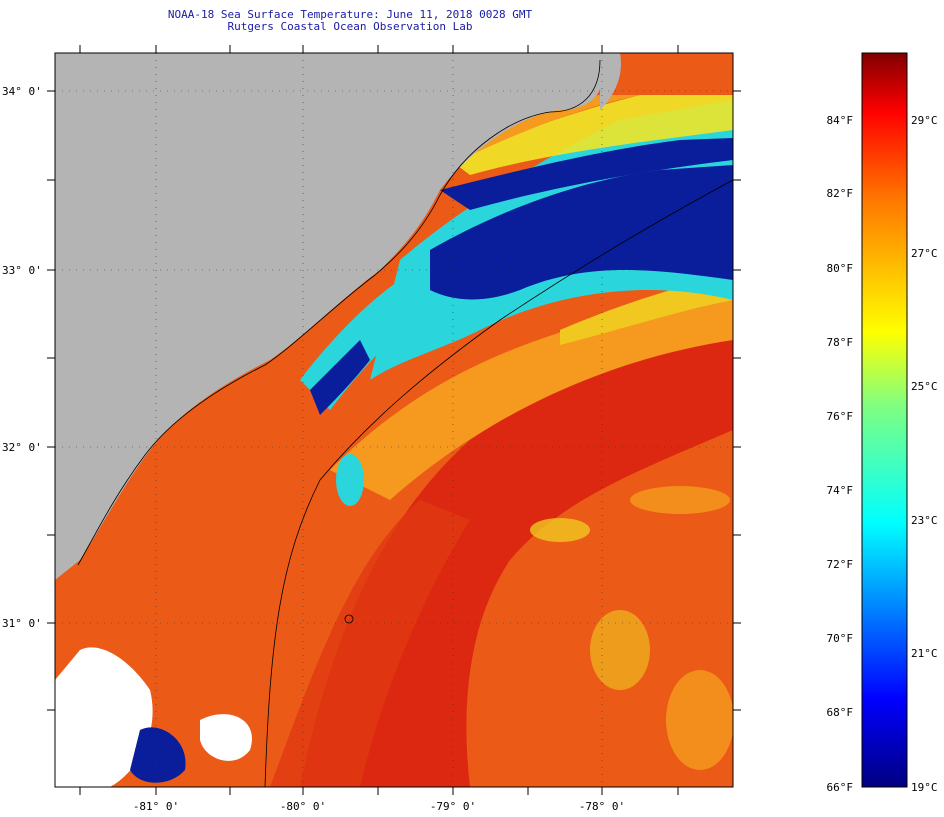 The width and height of the screenshot is (944, 817). I want to click on colorbar-c-label: 29°C, so click(924, 120).